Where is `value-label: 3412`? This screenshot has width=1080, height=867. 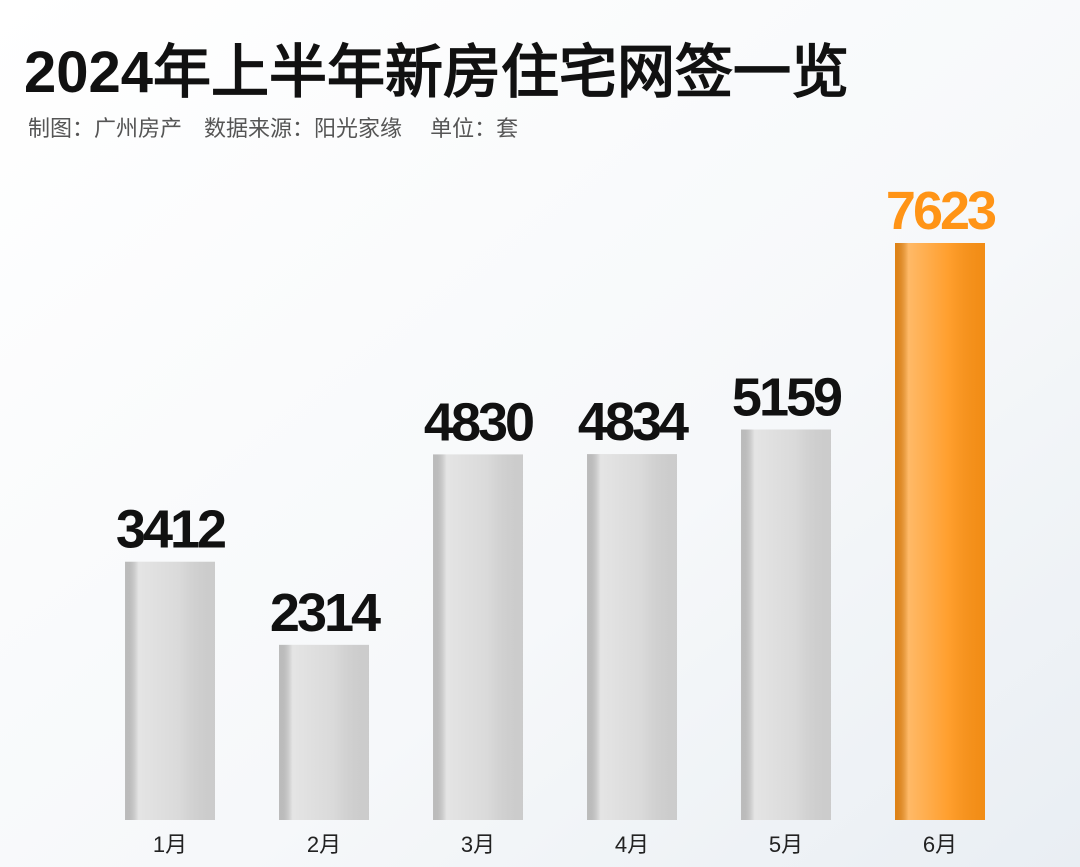
value-label: 3412 is located at coordinates (170, 530).